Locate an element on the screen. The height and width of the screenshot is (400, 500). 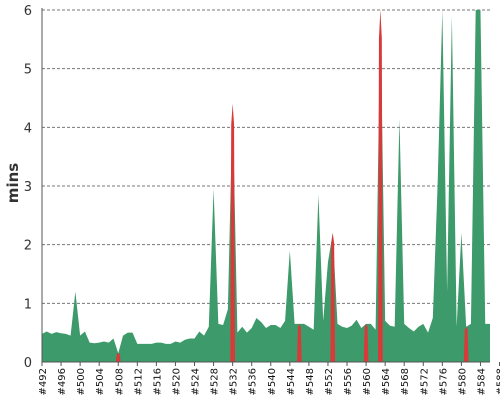
x-tick-label-500: #500 is located at coordinates (81, 381).